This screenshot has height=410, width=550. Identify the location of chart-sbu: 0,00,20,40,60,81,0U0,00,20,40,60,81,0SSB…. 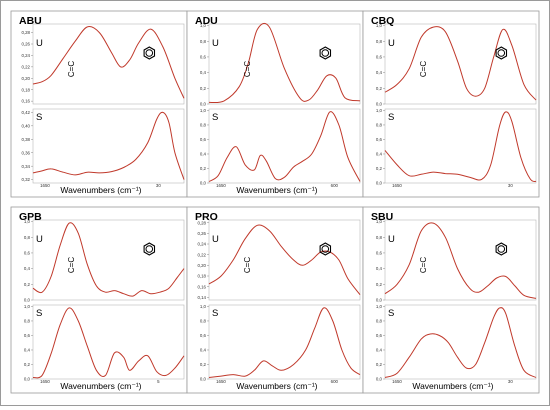
(451, 300).